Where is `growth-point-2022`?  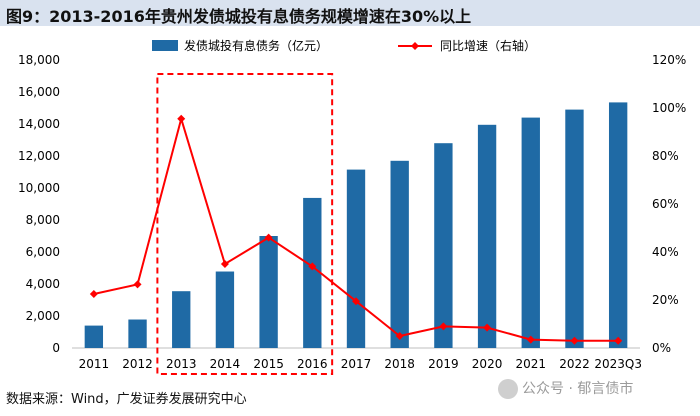
growth-point-2022 is located at coordinates (574, 340).